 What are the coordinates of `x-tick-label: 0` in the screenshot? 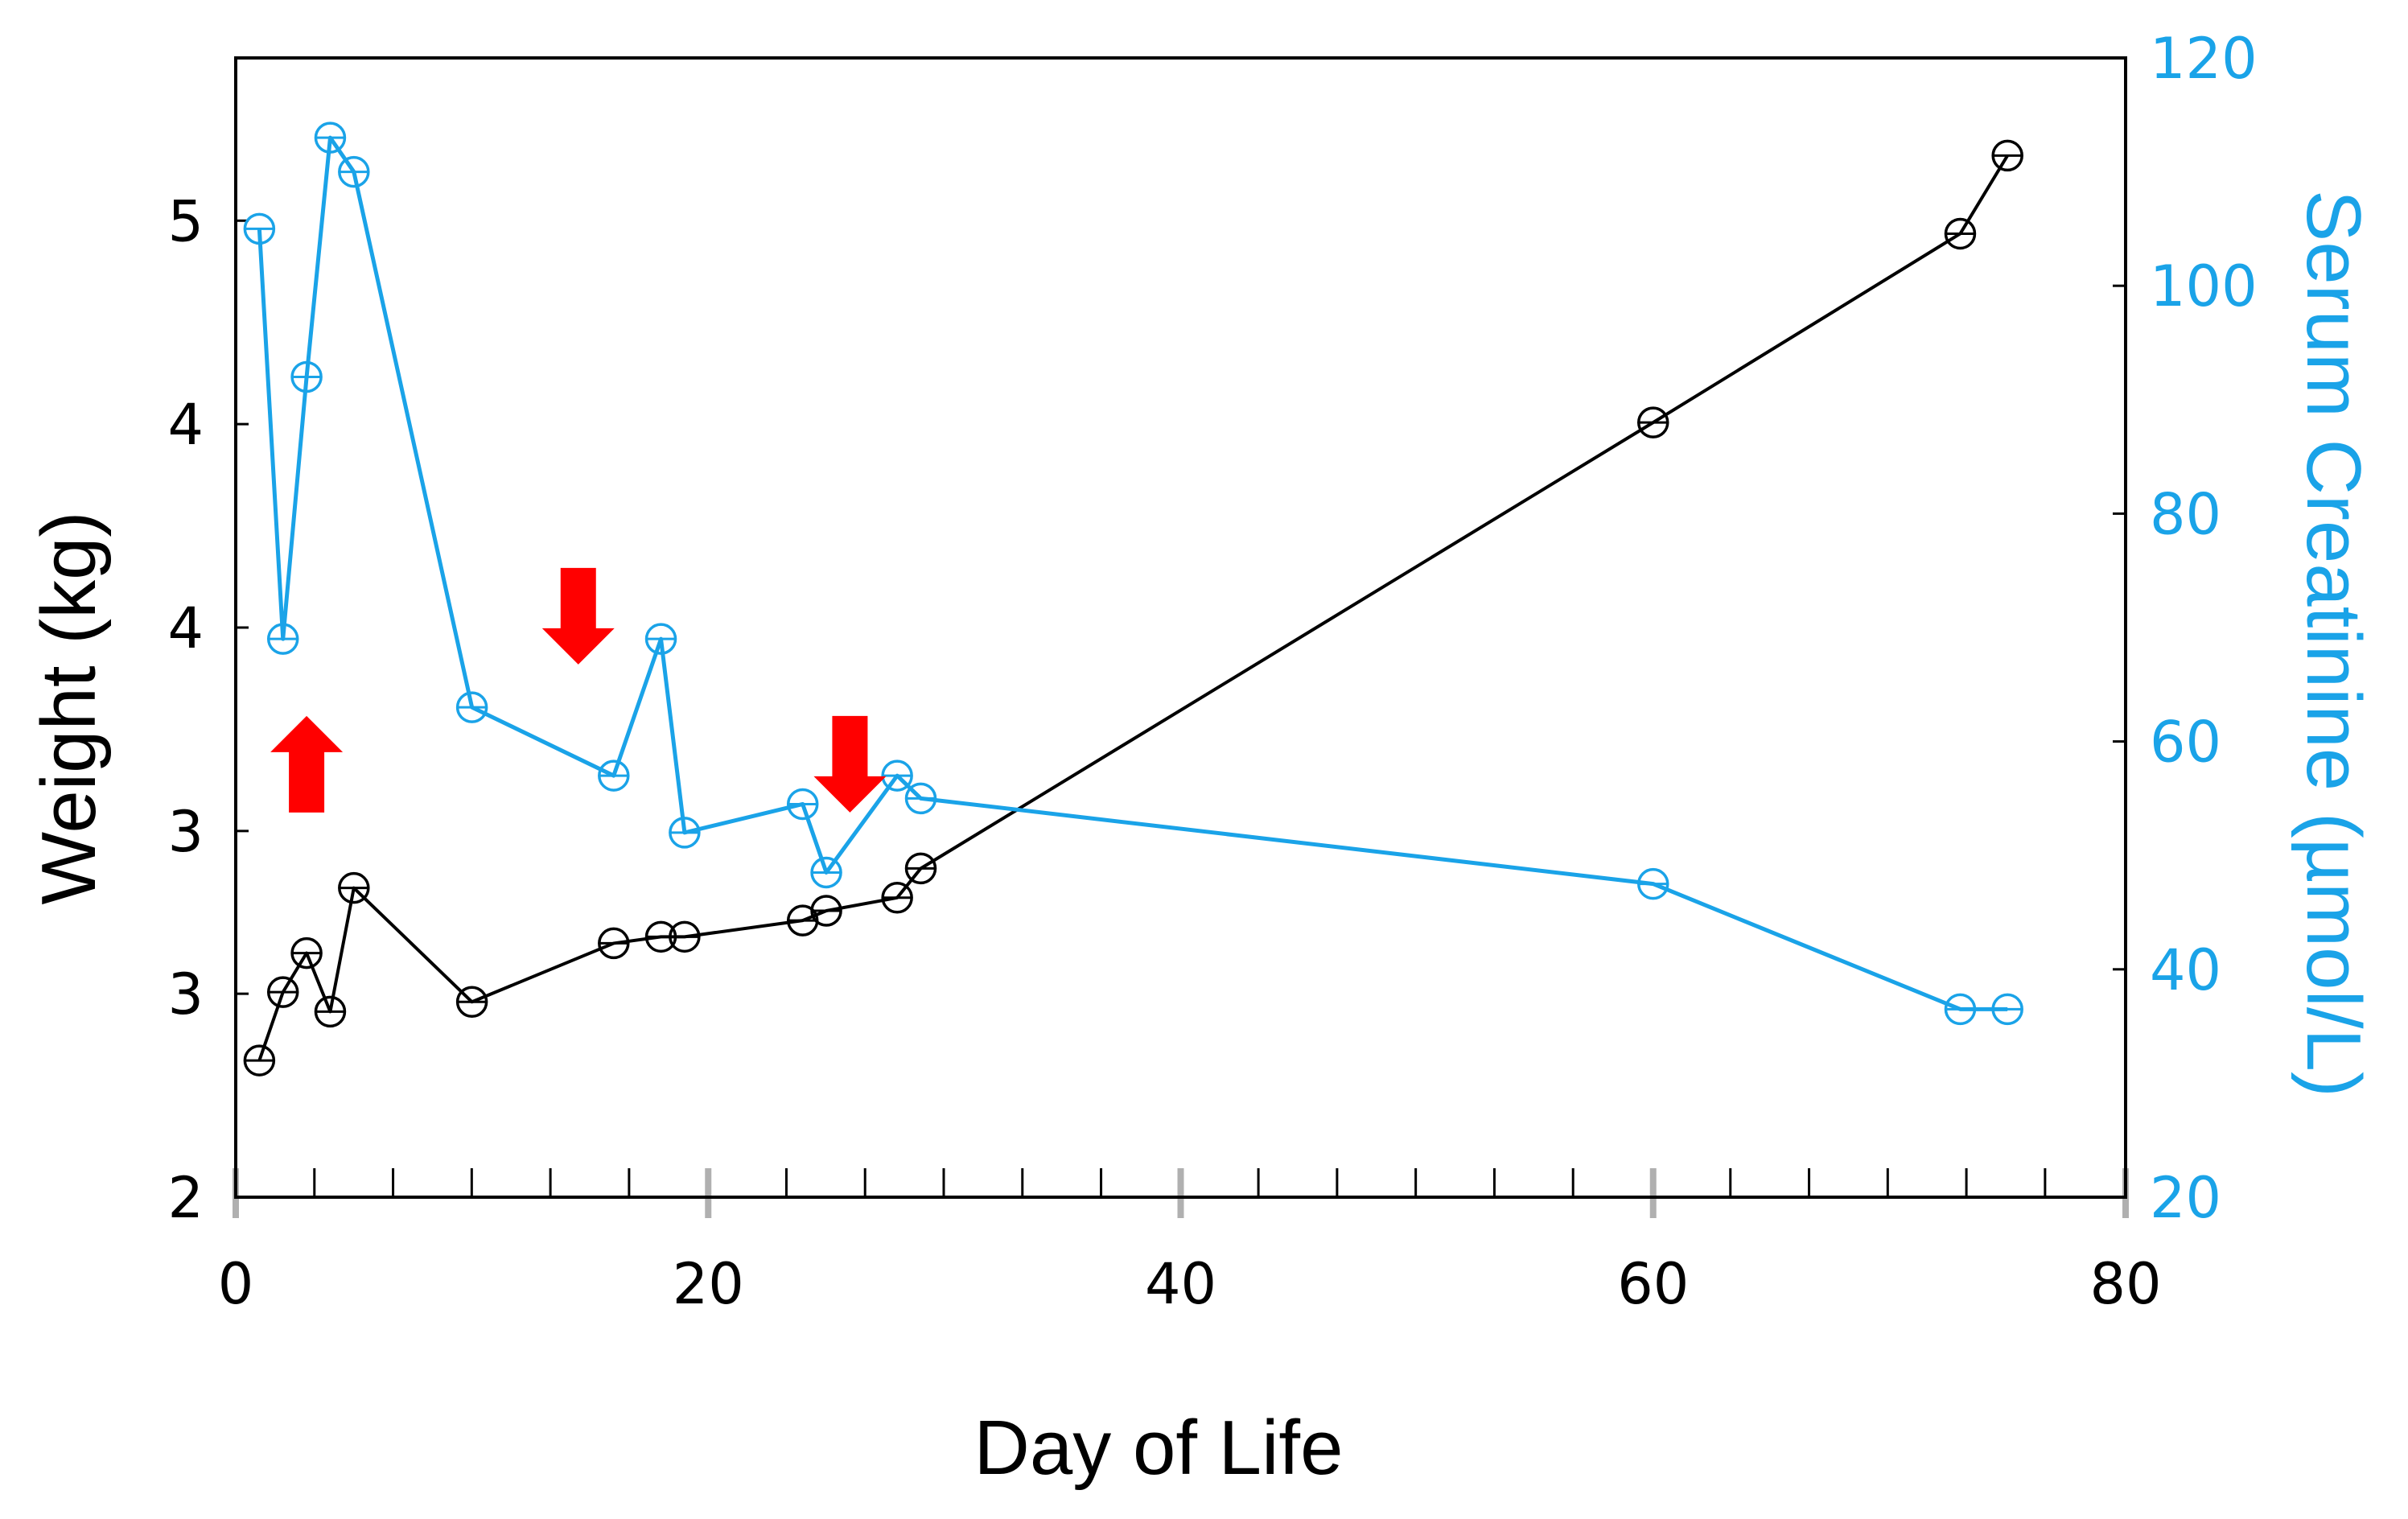 It's located at (236, 1284).